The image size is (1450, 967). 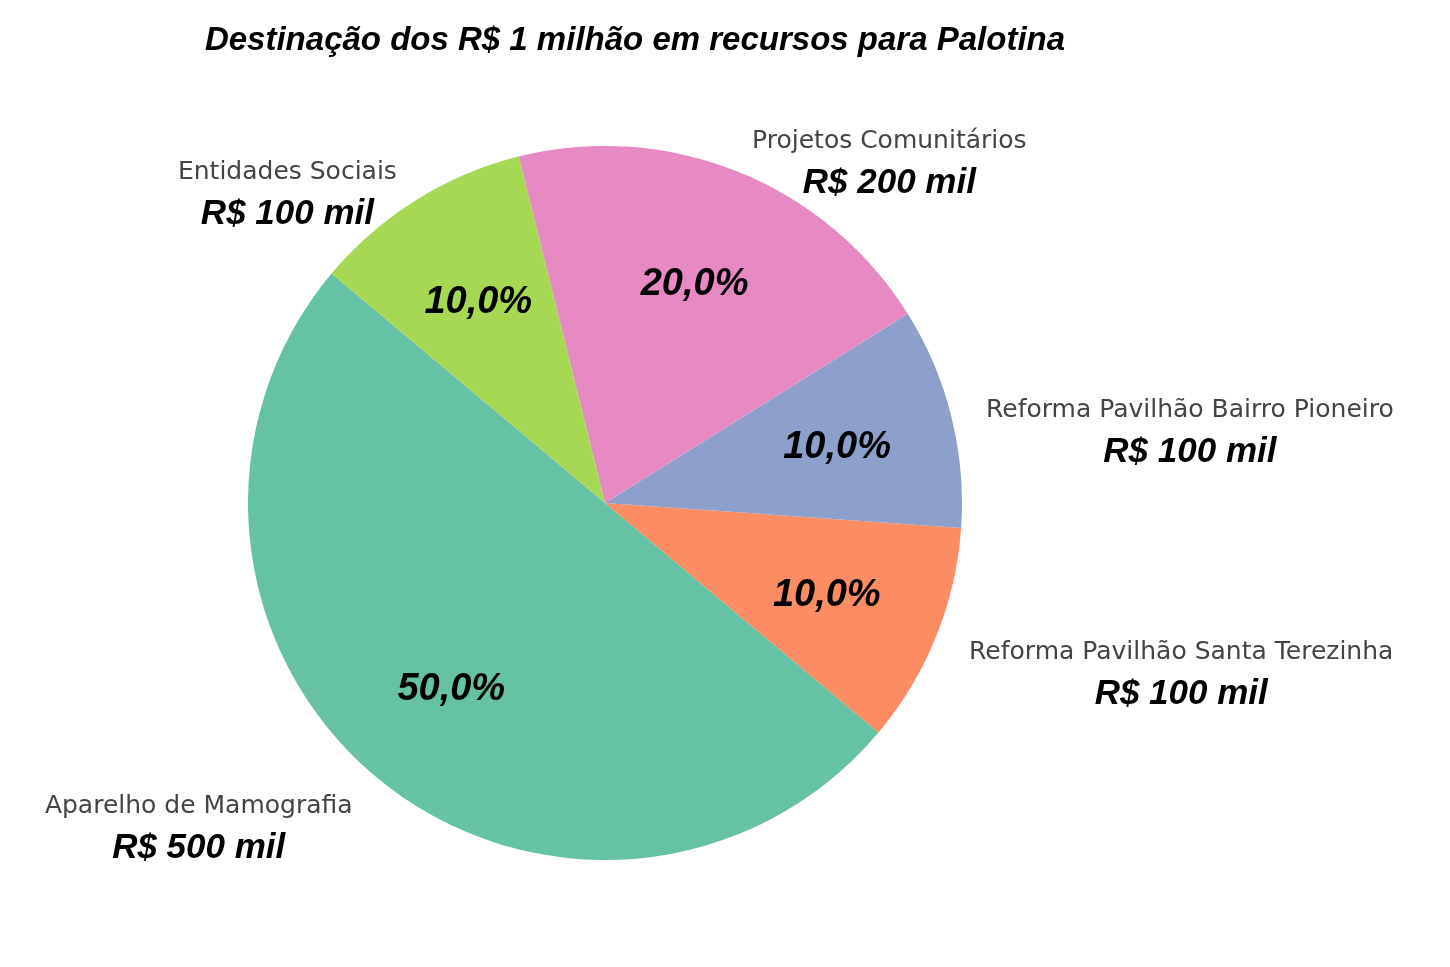 I want to click on slice-label: Projetos Comunitários, so click(x=889, y=139).